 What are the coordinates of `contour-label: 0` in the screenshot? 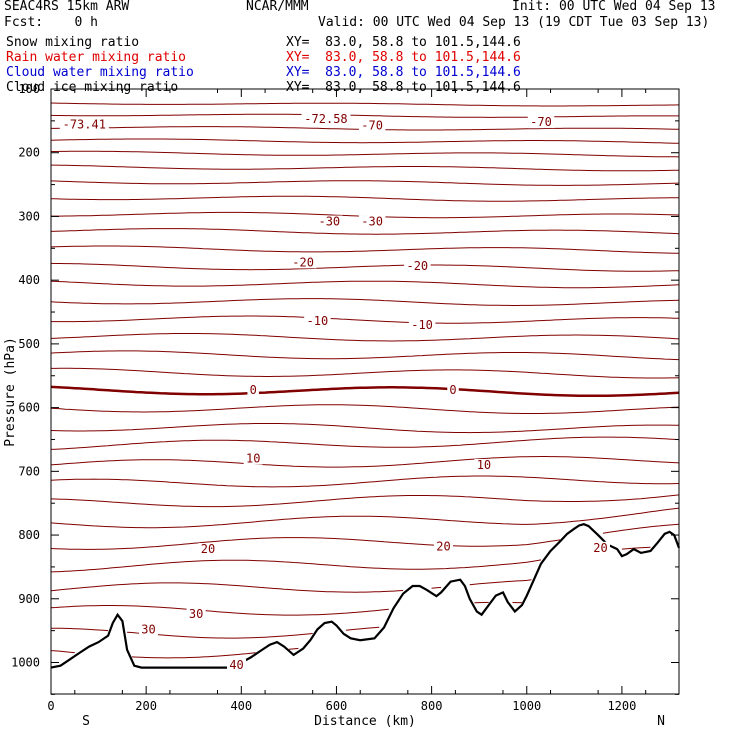 It's located at (253, 390).